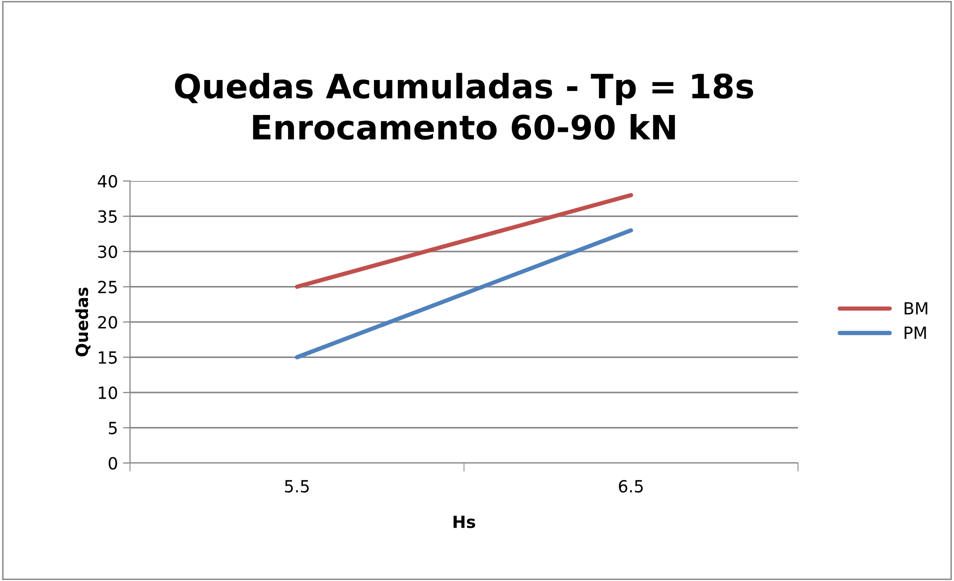 This screenshot has height=581, width=954. I want to click on legend-label: BM, so click(916, 308).